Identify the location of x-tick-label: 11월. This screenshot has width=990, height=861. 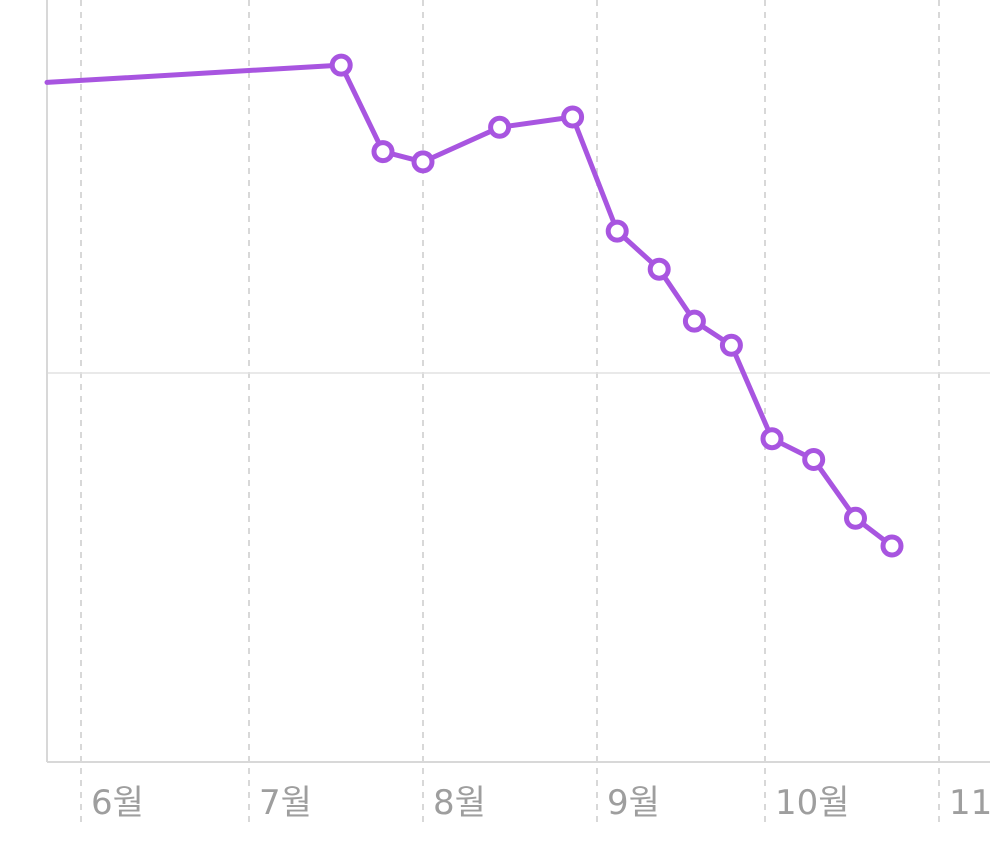
(969, 803).